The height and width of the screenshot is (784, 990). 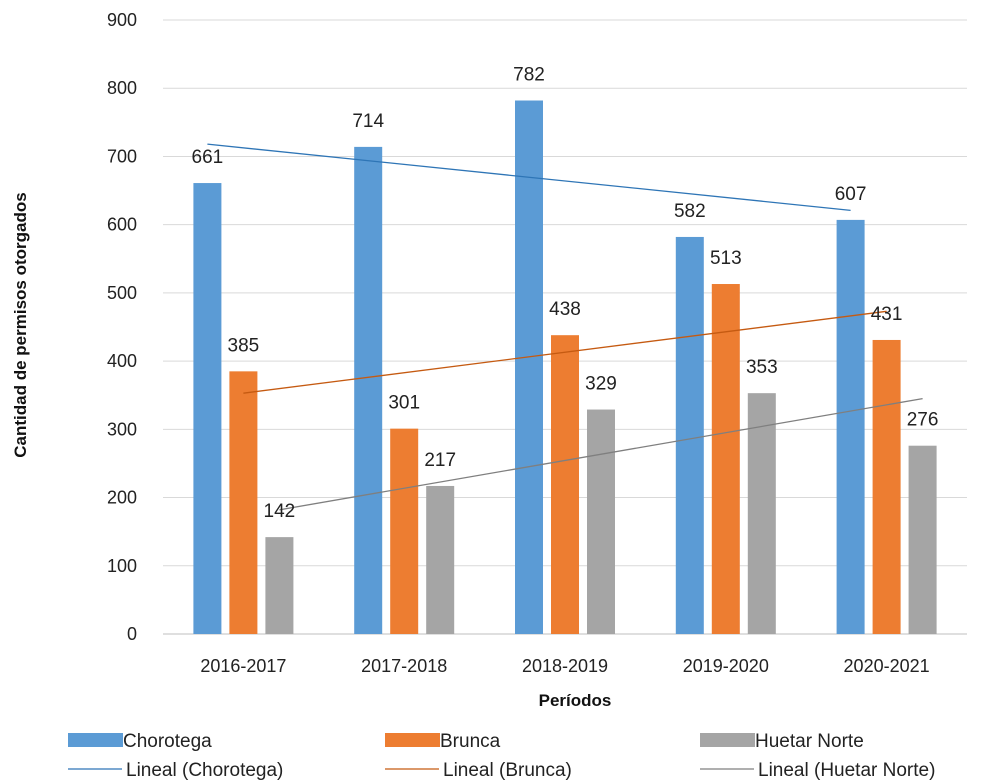 I want to click on data-label: 582, so click(x=690, y=211).